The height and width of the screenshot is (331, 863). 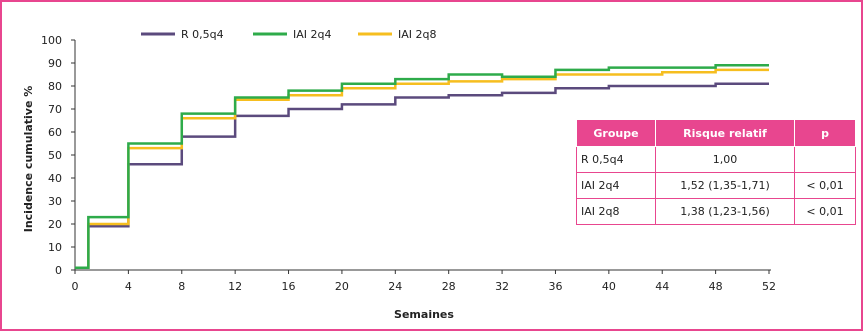 What do you see at coordinates (725, 159) in the screenshot?
I see `cell-relative-risk: 1,00` at bounding box center [725, 159].